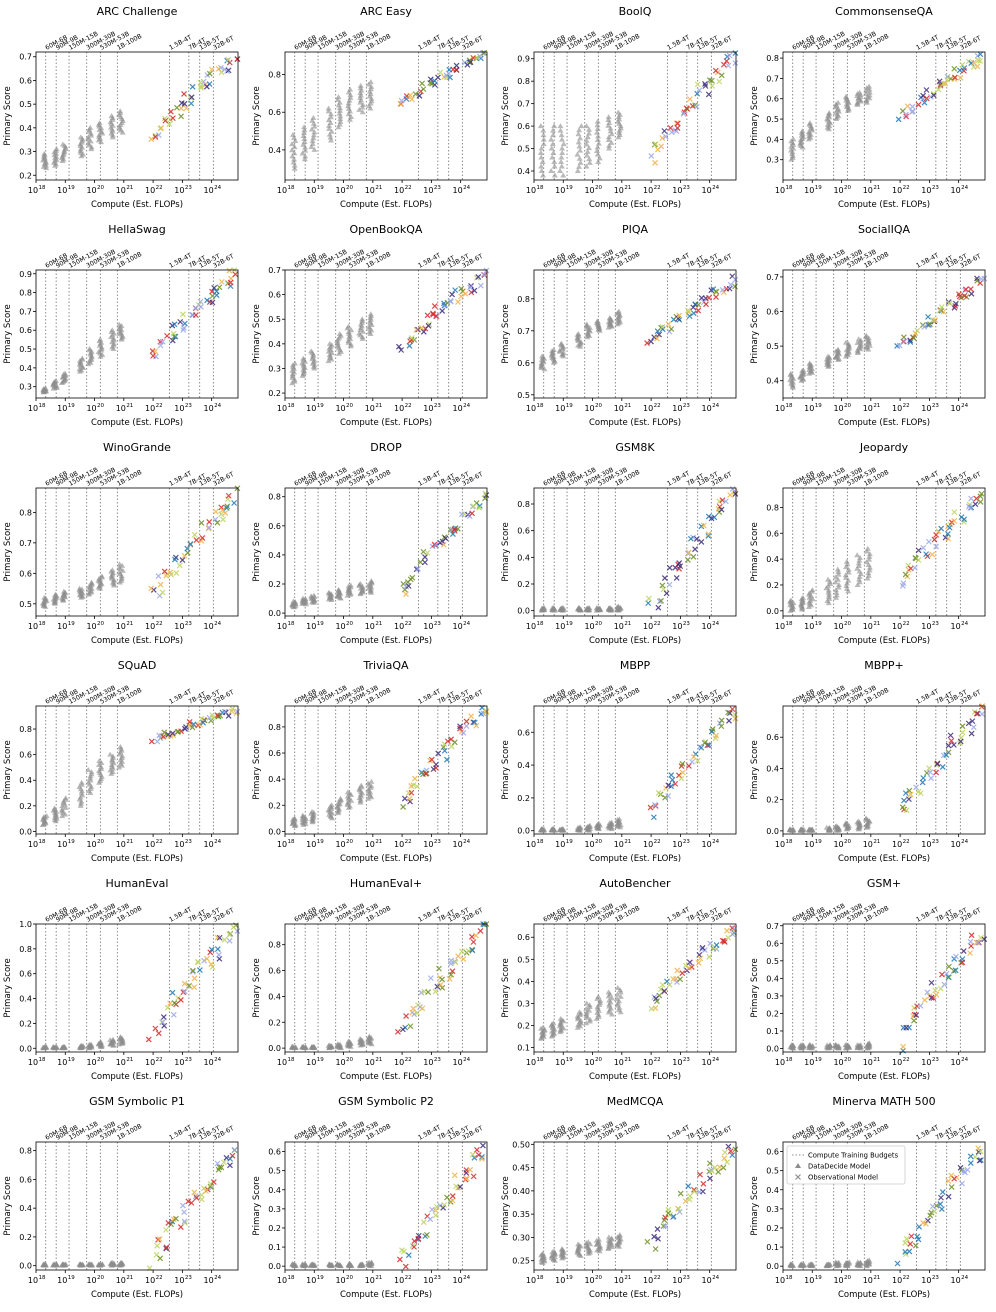 The height and width of the screenshot is (1312, 996). What do you see at coordinates (843, 1178) in the screenshot?
I see `legend-label: Observational Model` at bounding box center [843, 1178].